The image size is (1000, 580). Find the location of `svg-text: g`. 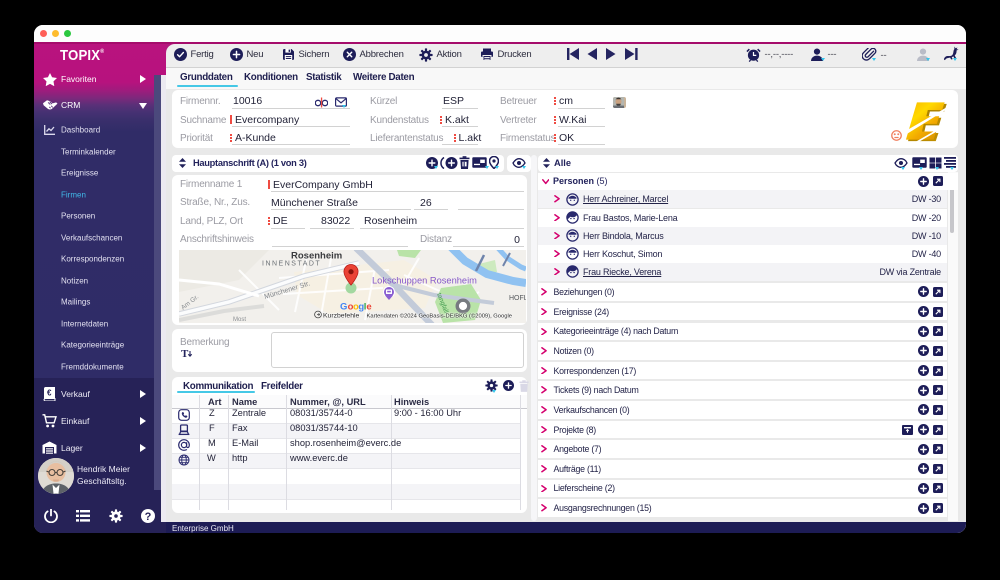

svg-text: g is located at coordinates (361, 307).